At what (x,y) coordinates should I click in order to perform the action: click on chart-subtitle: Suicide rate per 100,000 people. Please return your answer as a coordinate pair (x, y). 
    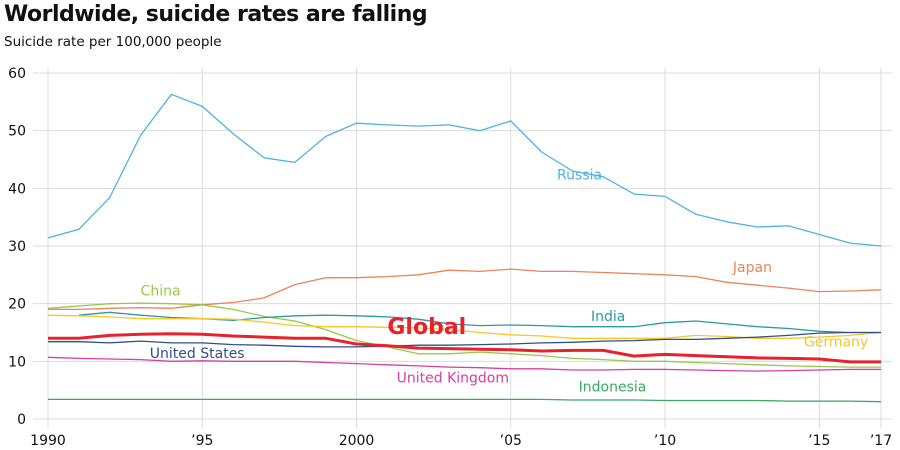
    Looking at the image, I should click on (113, 42).